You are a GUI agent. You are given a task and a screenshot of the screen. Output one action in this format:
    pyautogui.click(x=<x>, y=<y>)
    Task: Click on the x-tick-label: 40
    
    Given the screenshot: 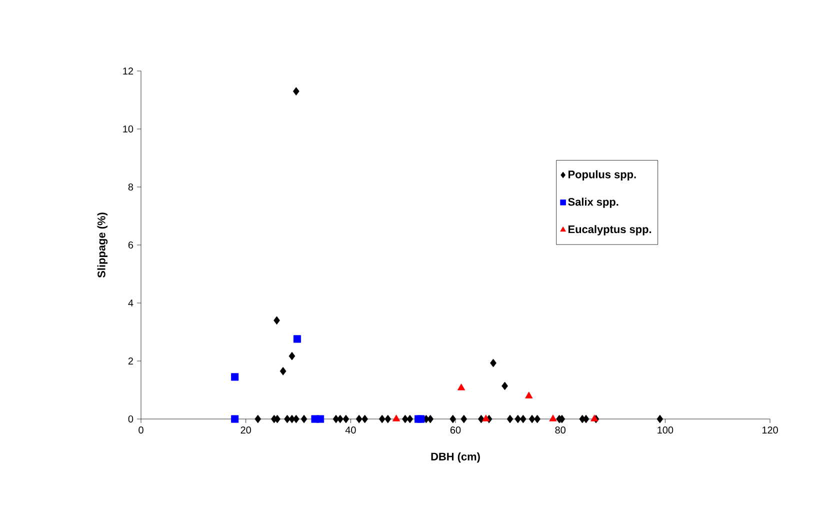 What is the action you would take?
    pyautogui.click(x=350, y=430)
    